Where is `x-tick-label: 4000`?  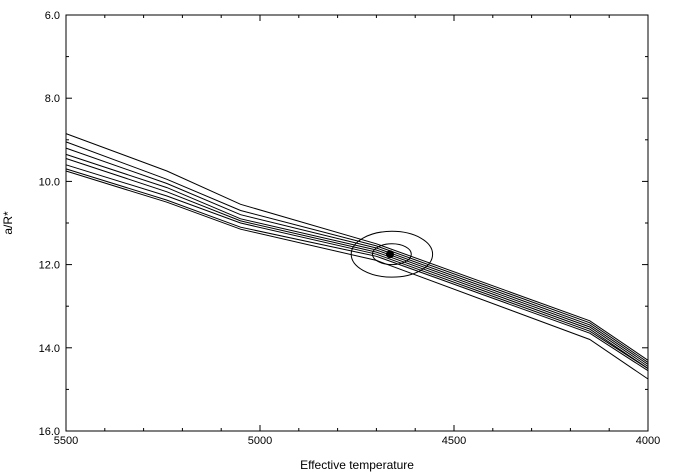 x-tick-label: 4000 is located at coordinates (648, 441).